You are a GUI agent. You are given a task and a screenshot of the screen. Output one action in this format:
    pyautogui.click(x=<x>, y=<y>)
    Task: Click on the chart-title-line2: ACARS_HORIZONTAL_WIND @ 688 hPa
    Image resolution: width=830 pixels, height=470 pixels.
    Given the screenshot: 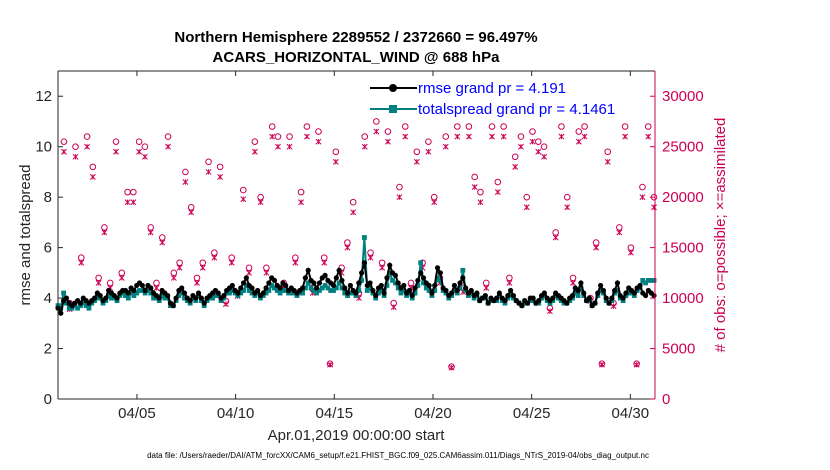 What is the action you would take?
    pyautogui.click(x=357, y=57)
    